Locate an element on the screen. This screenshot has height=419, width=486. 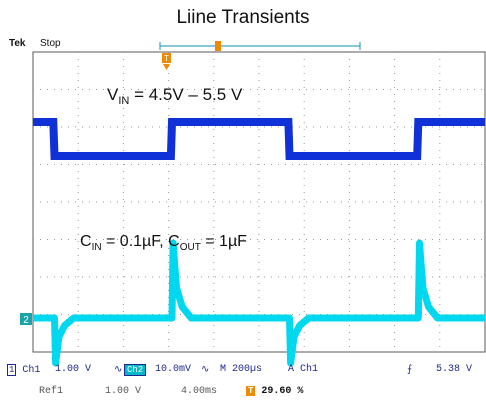
svg-text: 2 is located at coordinates (26, 320).